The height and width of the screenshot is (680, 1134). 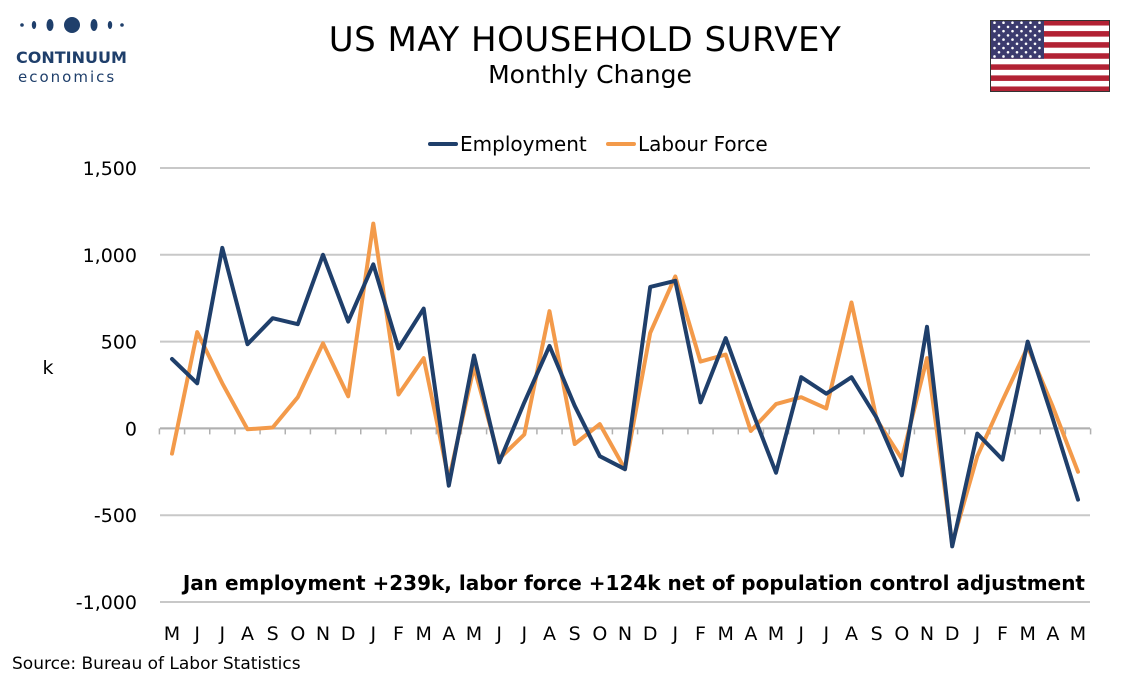 I want to click on us-flag-icon, so click(x=1050, y=56).